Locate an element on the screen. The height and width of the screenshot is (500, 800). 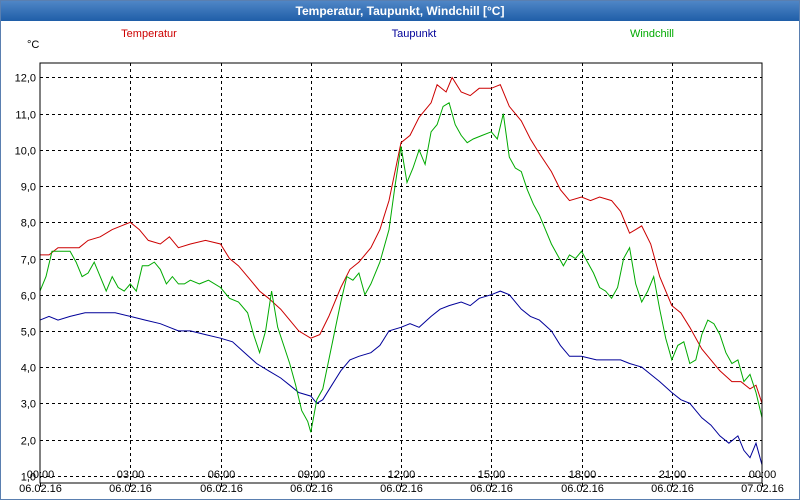
y-tick-label: 11,0 is located at coordinates (25, 116).